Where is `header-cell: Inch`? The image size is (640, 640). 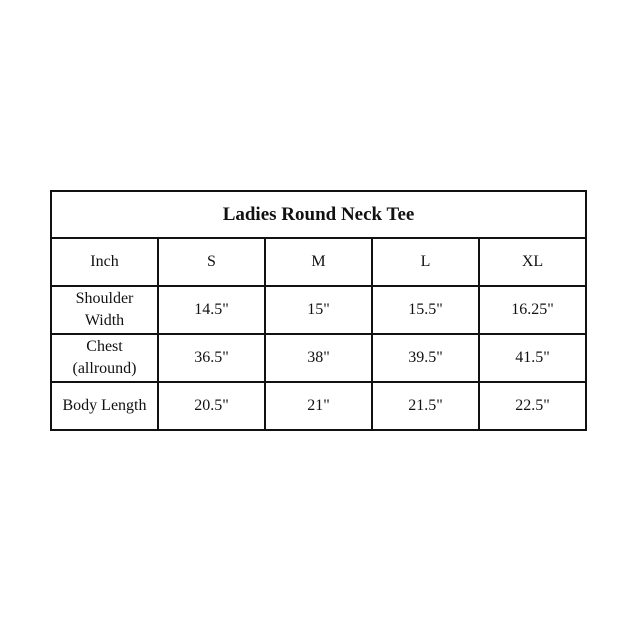 header-cell: Inch is located at coordinates (104, 262).